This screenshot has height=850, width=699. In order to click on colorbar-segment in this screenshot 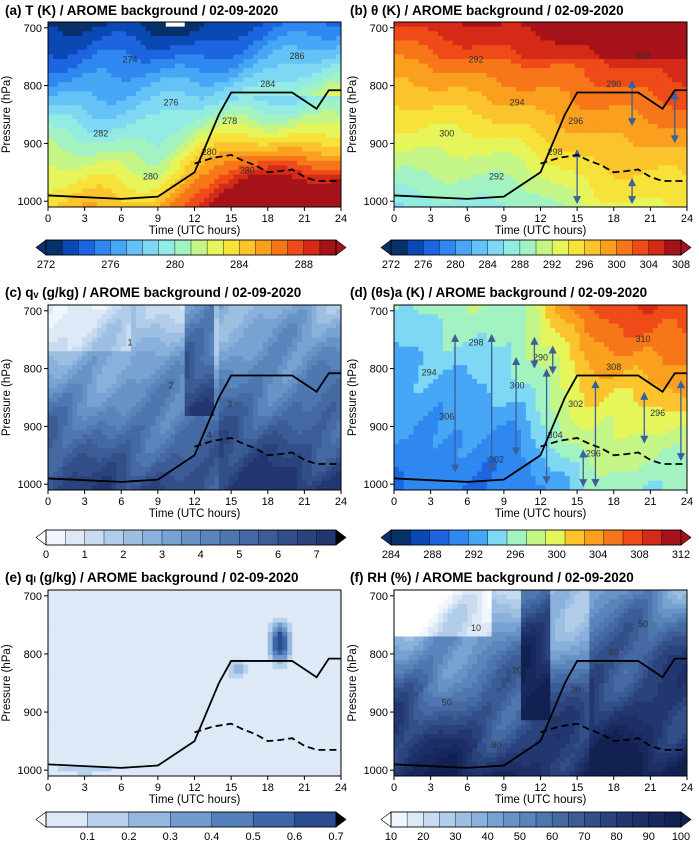, I will do `click(464, 247)`.